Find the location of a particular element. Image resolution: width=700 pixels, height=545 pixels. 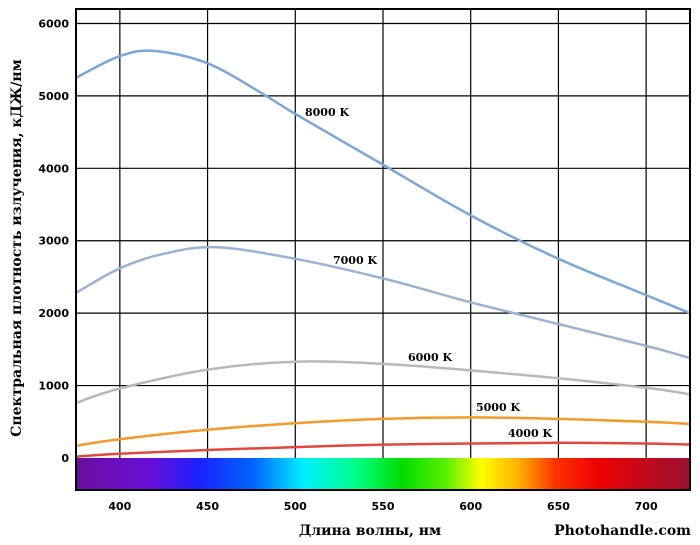

y-tick-label: 1000 is located at coordinates (53, 386).